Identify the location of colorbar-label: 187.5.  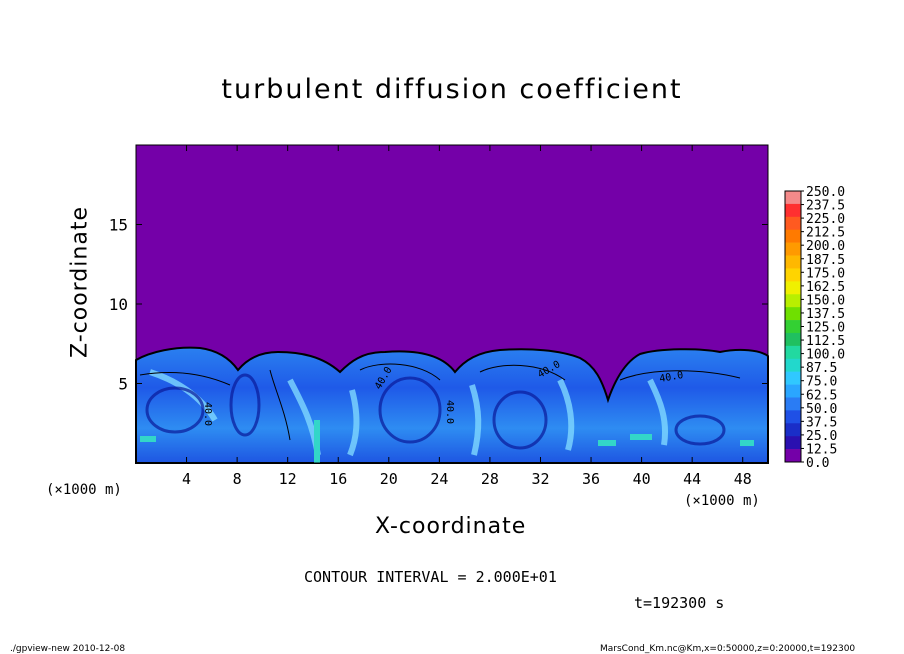
(825, 260).